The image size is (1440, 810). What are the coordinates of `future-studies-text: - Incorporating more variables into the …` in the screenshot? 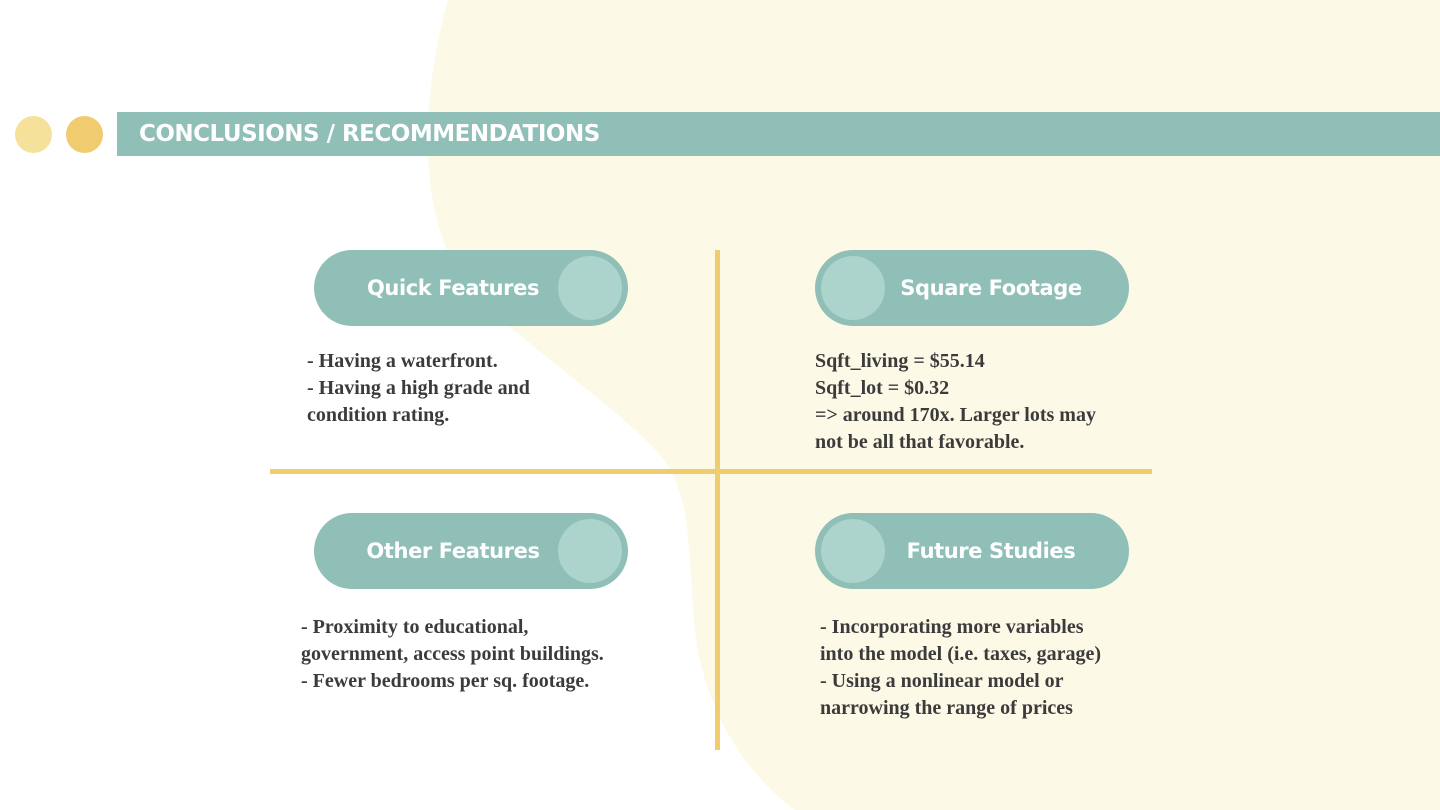 It's located at (960, 668).